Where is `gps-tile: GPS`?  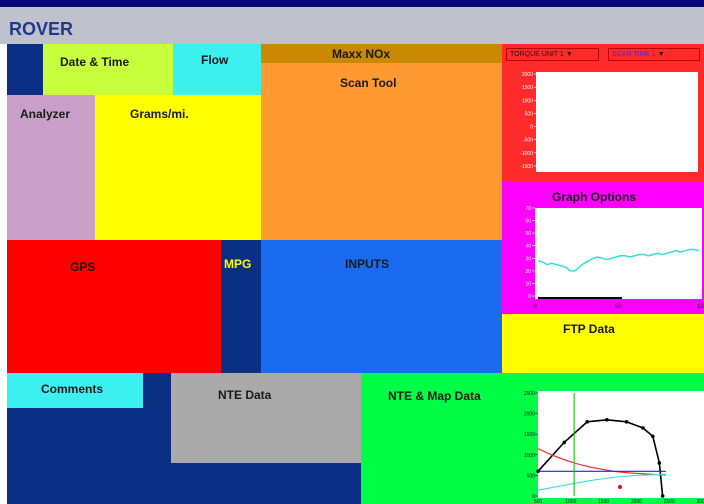
gps-tile: GPS is located at coordinates (114, 306).